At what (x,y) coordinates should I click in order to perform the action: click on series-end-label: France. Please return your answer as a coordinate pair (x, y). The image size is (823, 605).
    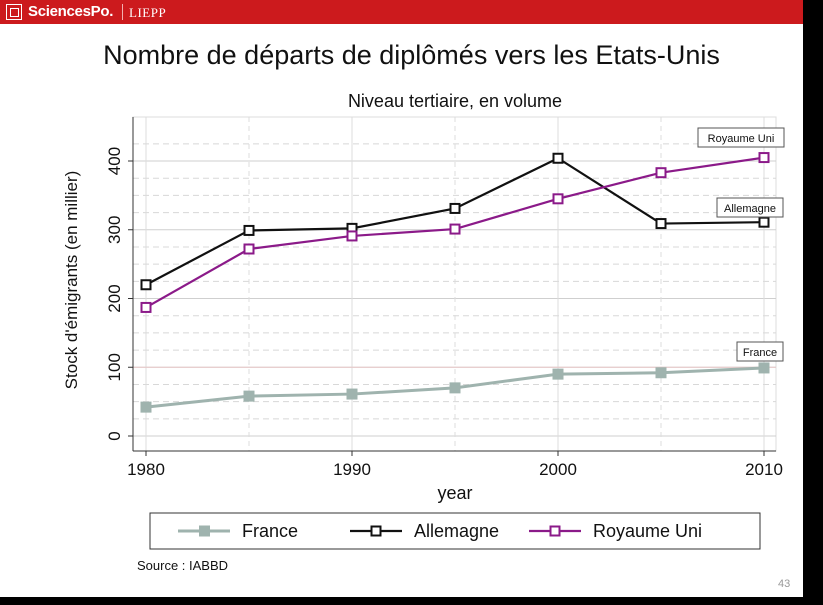
    Looking at the image, I should click on (760, 353).